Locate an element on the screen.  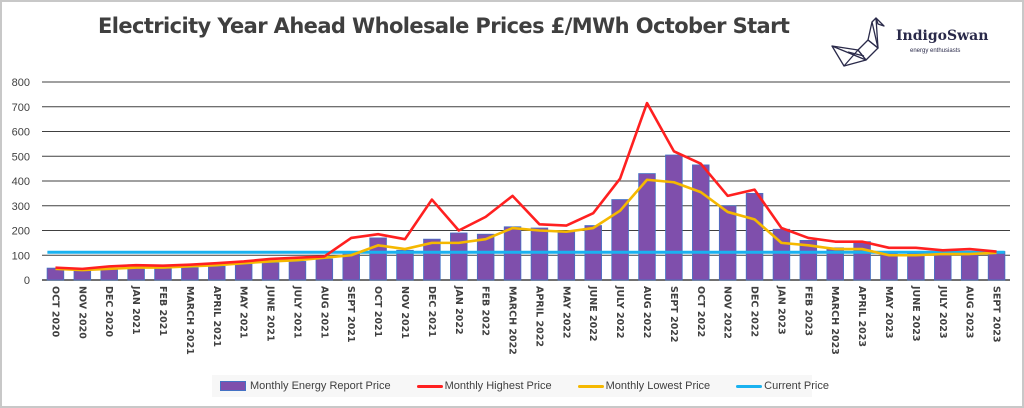
origami-swan-icon is located at coordinates (858, 42).